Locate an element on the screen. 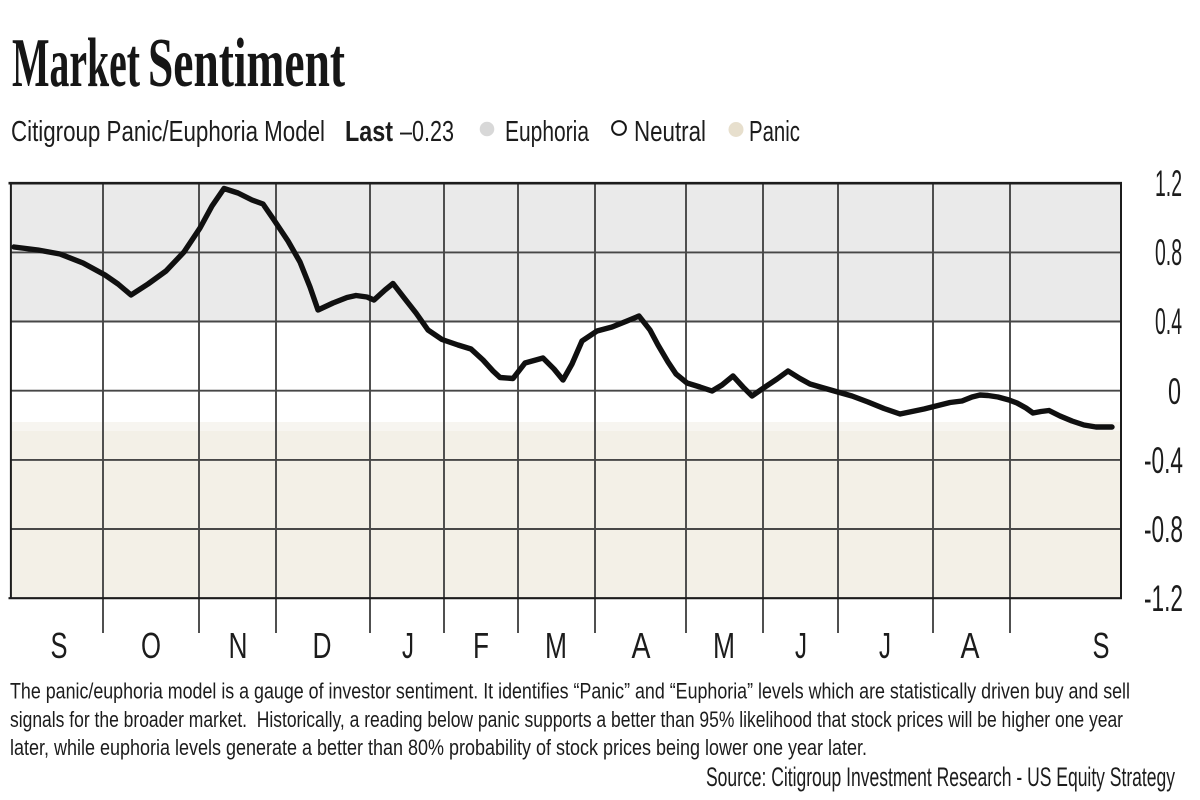 The image size is (1200, 800). svg-text: 0.8 is located at coordinates (1168, 252).